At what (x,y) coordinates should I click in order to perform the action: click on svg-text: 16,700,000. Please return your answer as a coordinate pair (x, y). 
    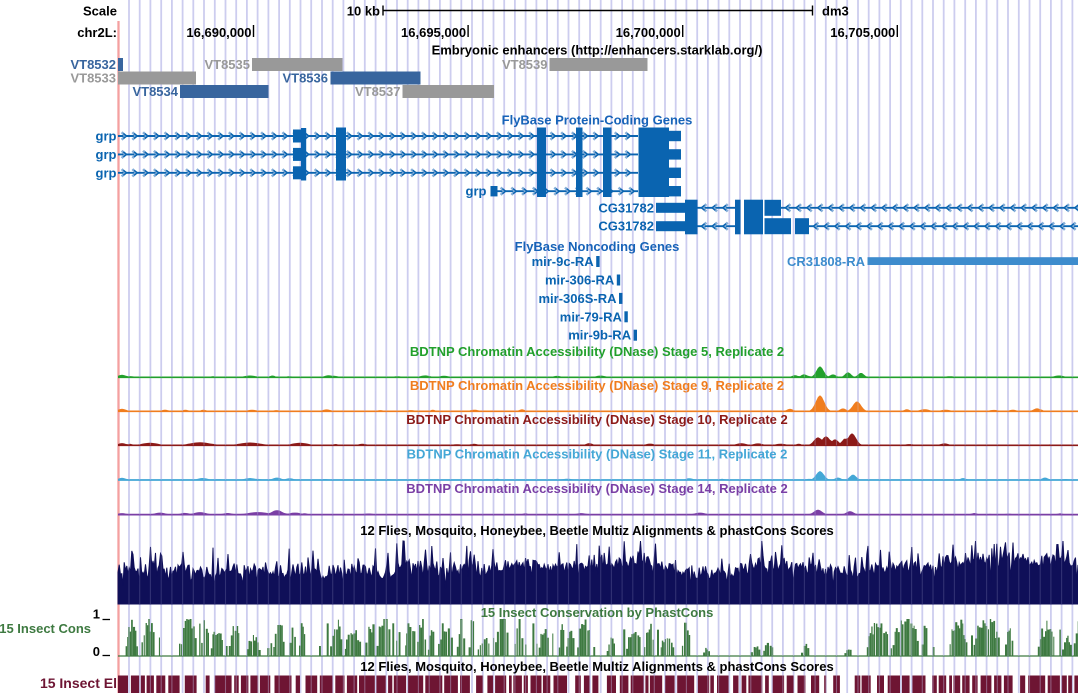
    Looking at the image, I should click on (648, 32).